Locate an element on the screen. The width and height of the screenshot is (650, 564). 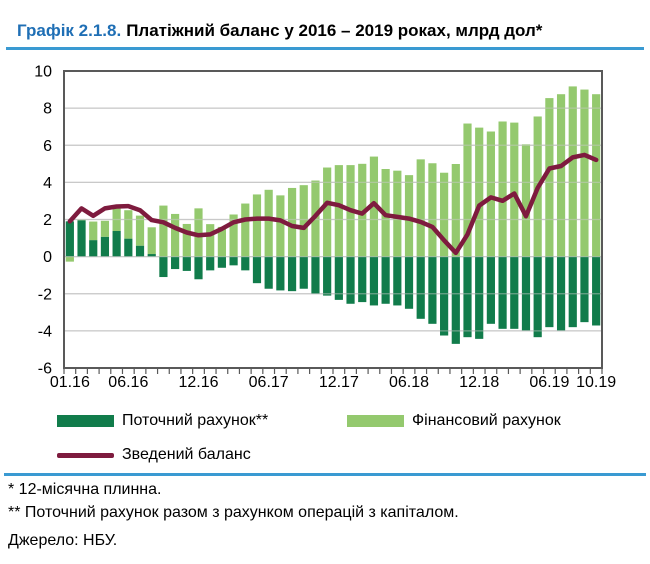
legend-item-balance: Зведений баланс is located at coordinates (154, 455).